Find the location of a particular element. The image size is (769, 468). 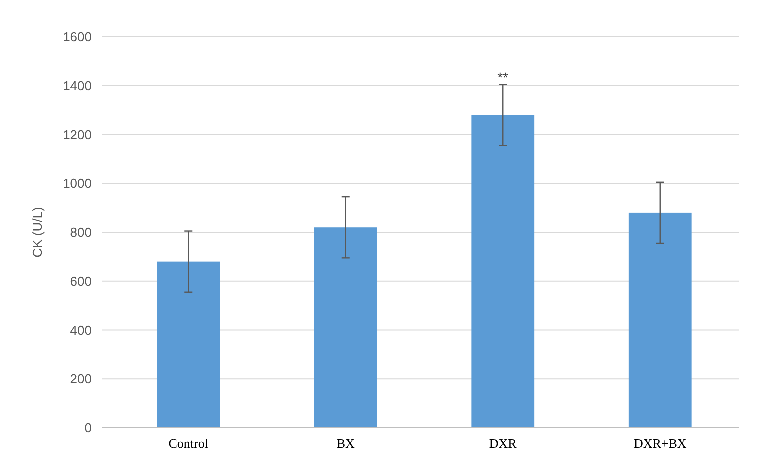

y-tick-label: 1400 is located at coordinates (77, 86).